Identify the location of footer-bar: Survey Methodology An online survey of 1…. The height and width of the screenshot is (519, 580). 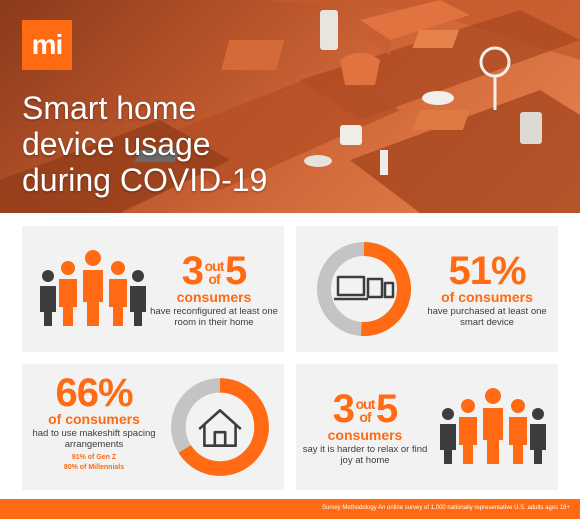
(290, 509).